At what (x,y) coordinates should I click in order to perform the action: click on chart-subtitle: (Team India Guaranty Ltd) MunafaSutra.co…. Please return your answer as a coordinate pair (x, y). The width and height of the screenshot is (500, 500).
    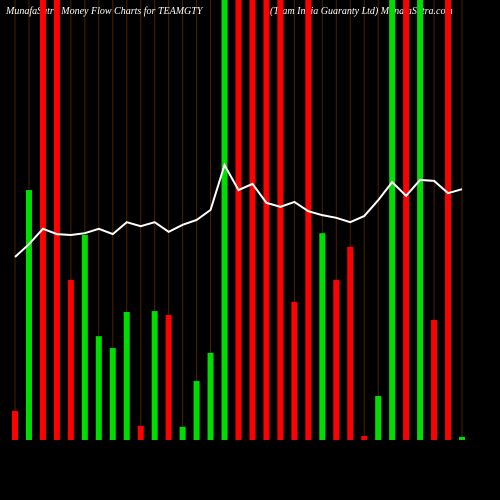
    Looking at the image, I should click on (361, 11).